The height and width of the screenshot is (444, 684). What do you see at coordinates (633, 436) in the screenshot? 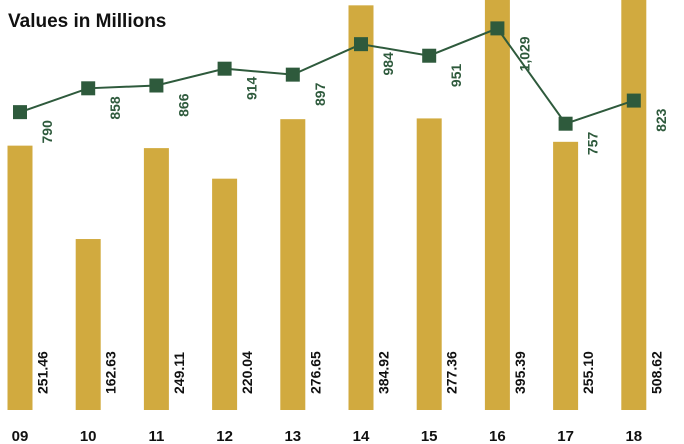
I see `x-tick-label: 18` at bounding box center [633, 436].